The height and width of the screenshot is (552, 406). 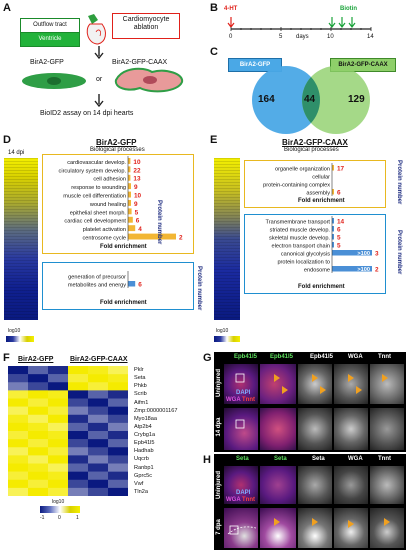 What do you see at coordinates (233, 500) in the screenshot?
I see `h-wga-label: WGA` at bounding box center [233, 500].